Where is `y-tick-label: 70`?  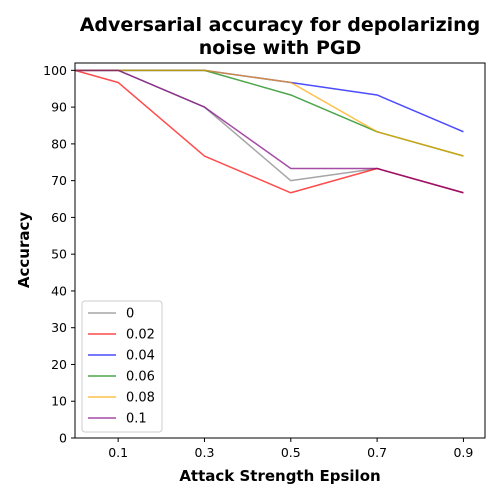
y-tick-label: 70 is located at coordinates (59, 180).